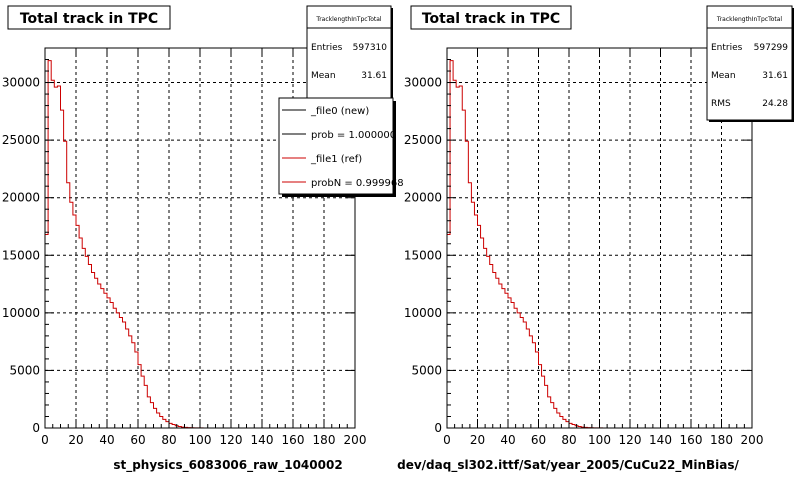 The height and width of the screenshot is (480, 800). I want to click on stats-value: 24.28, so click(775, 104).